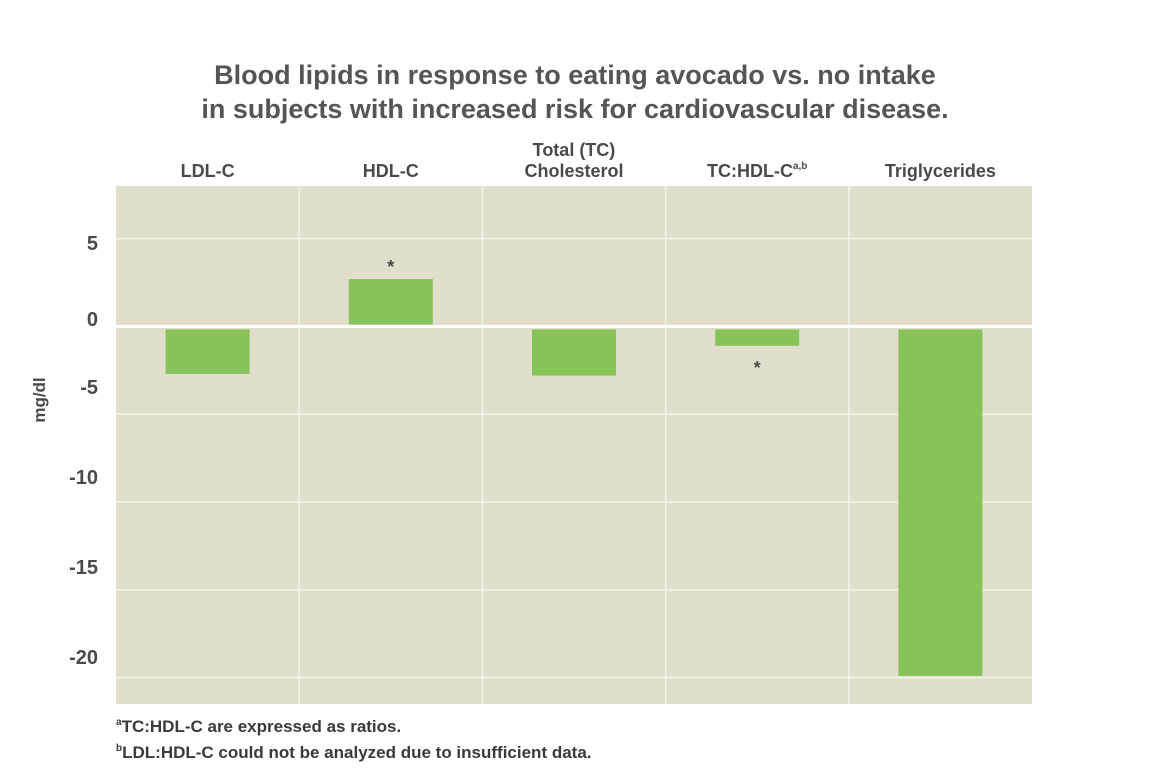 This screenshot has height=778, width=1150. Describe the element at coordinates (800, 166) in the screenshot. I see `category-label-superscript: a,b` at that location.